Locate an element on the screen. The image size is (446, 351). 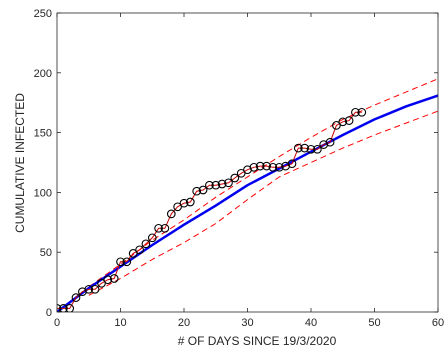
y-tick-label: 0 is located at coordinates (49, 313).